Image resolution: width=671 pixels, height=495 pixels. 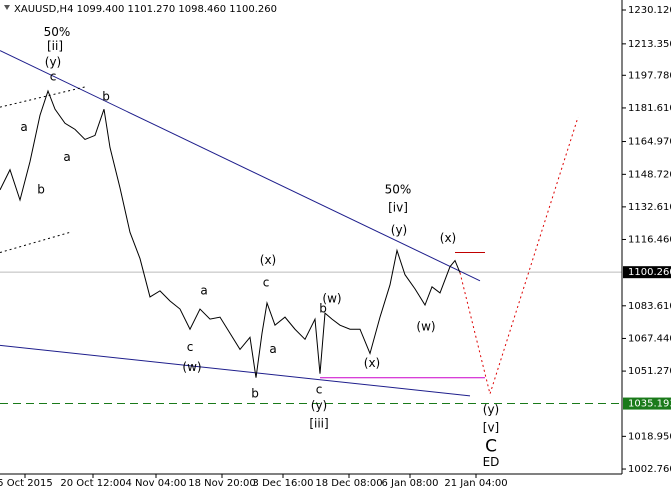 I want to click on y-tick-label: 1018.950, so click(x=649, y=436).